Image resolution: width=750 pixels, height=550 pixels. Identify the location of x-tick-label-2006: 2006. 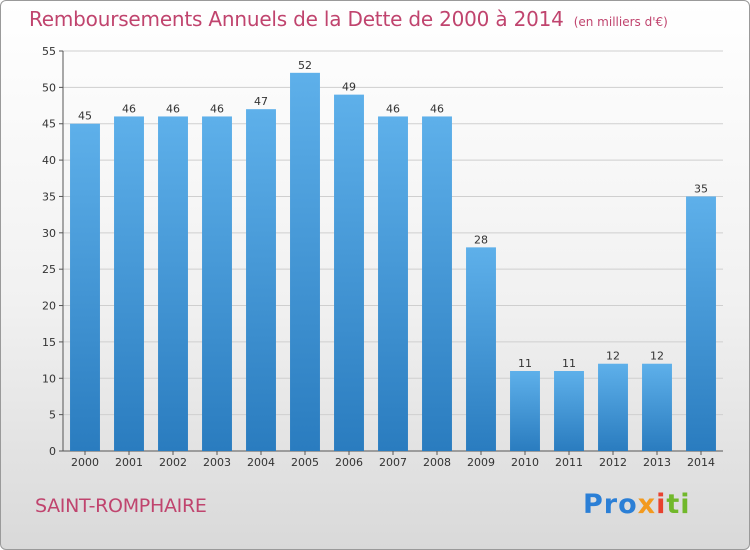
(349, 462).